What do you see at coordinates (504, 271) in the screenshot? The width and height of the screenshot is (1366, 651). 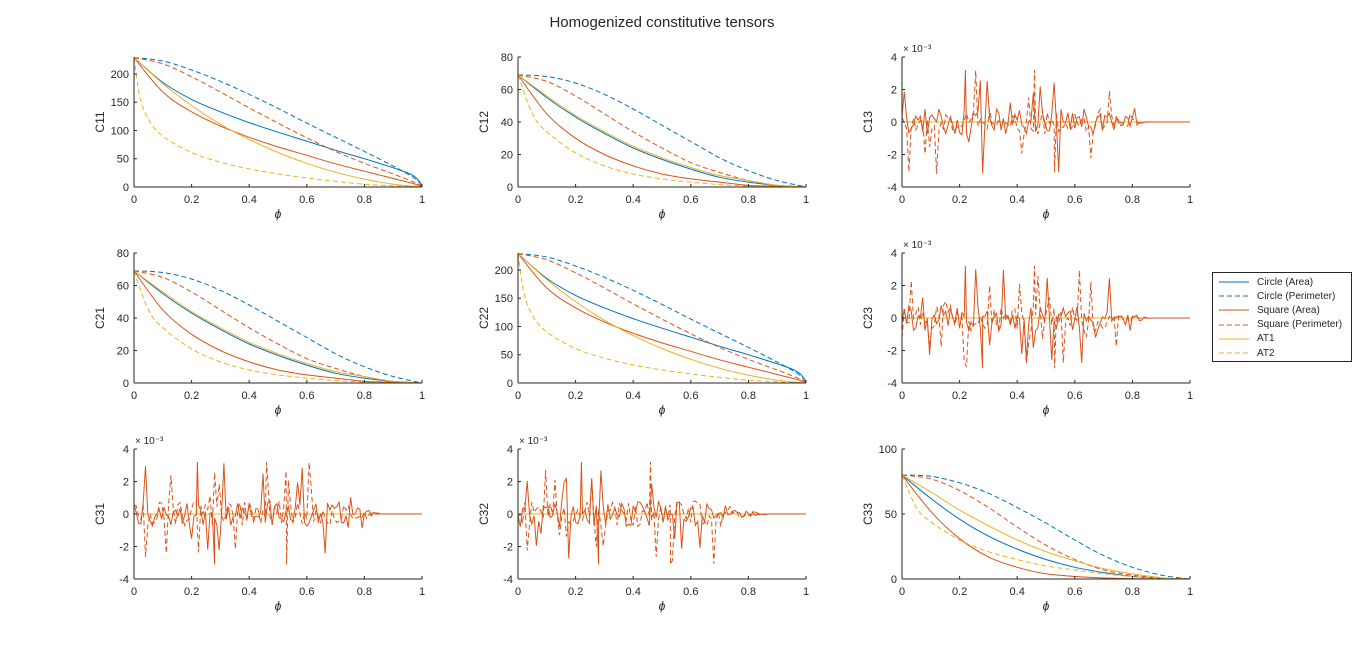 I see `y-tick-label: 200` at bounding box center [504, 271].